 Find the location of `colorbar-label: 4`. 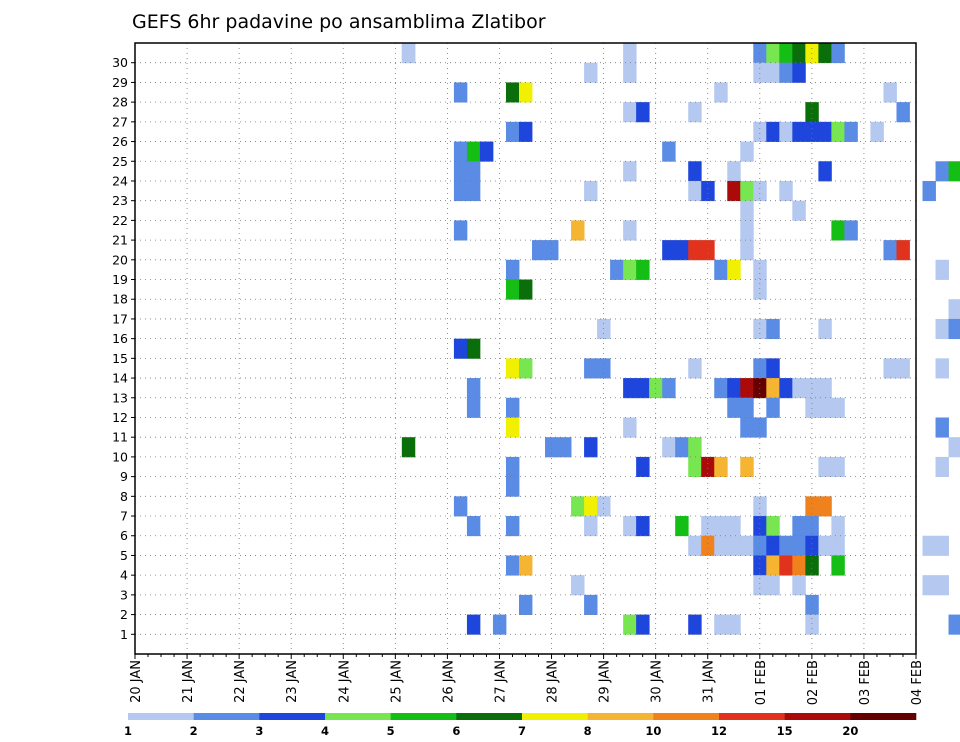

colorbar-label: 4 is located at coordinates (325, 731).